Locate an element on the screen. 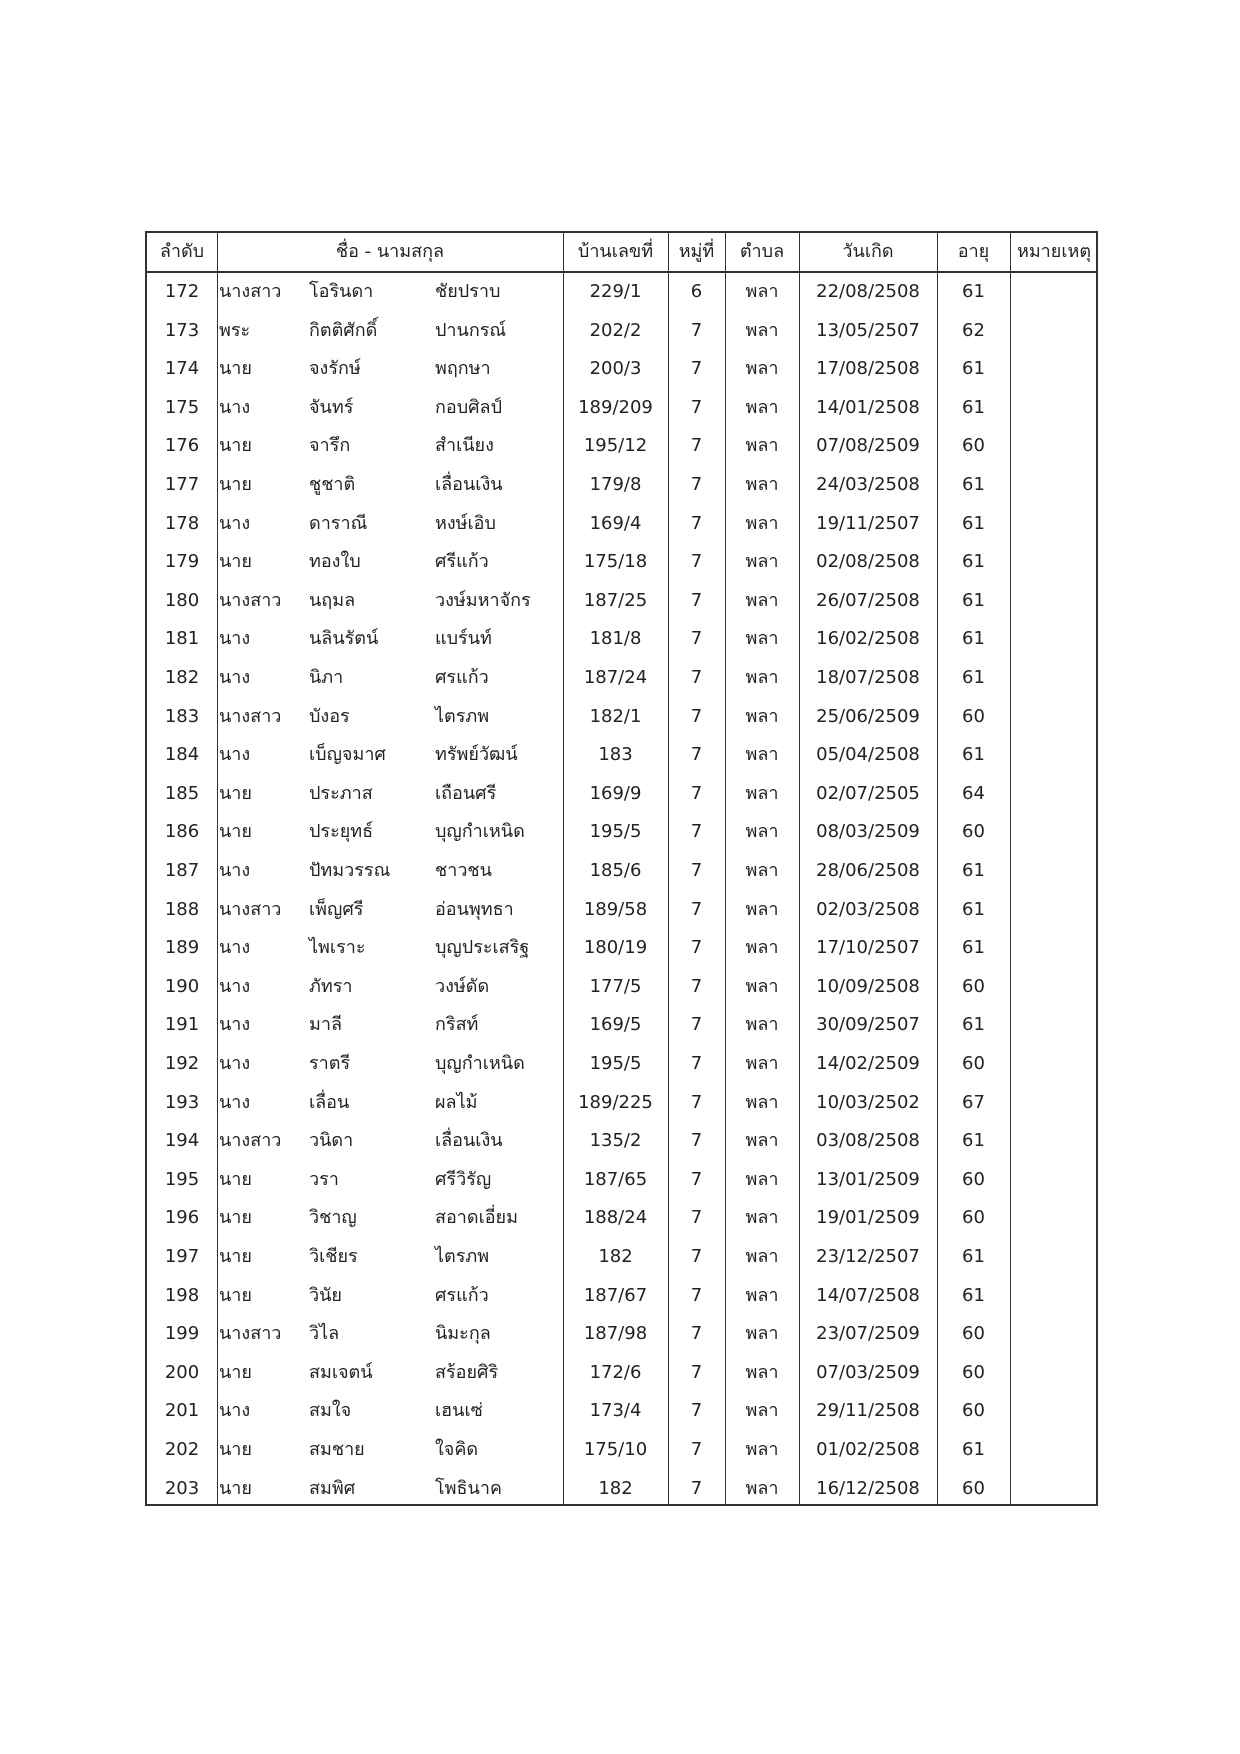  birth-date-cell: 19/11/2507 is located at coordinates (868, 523).